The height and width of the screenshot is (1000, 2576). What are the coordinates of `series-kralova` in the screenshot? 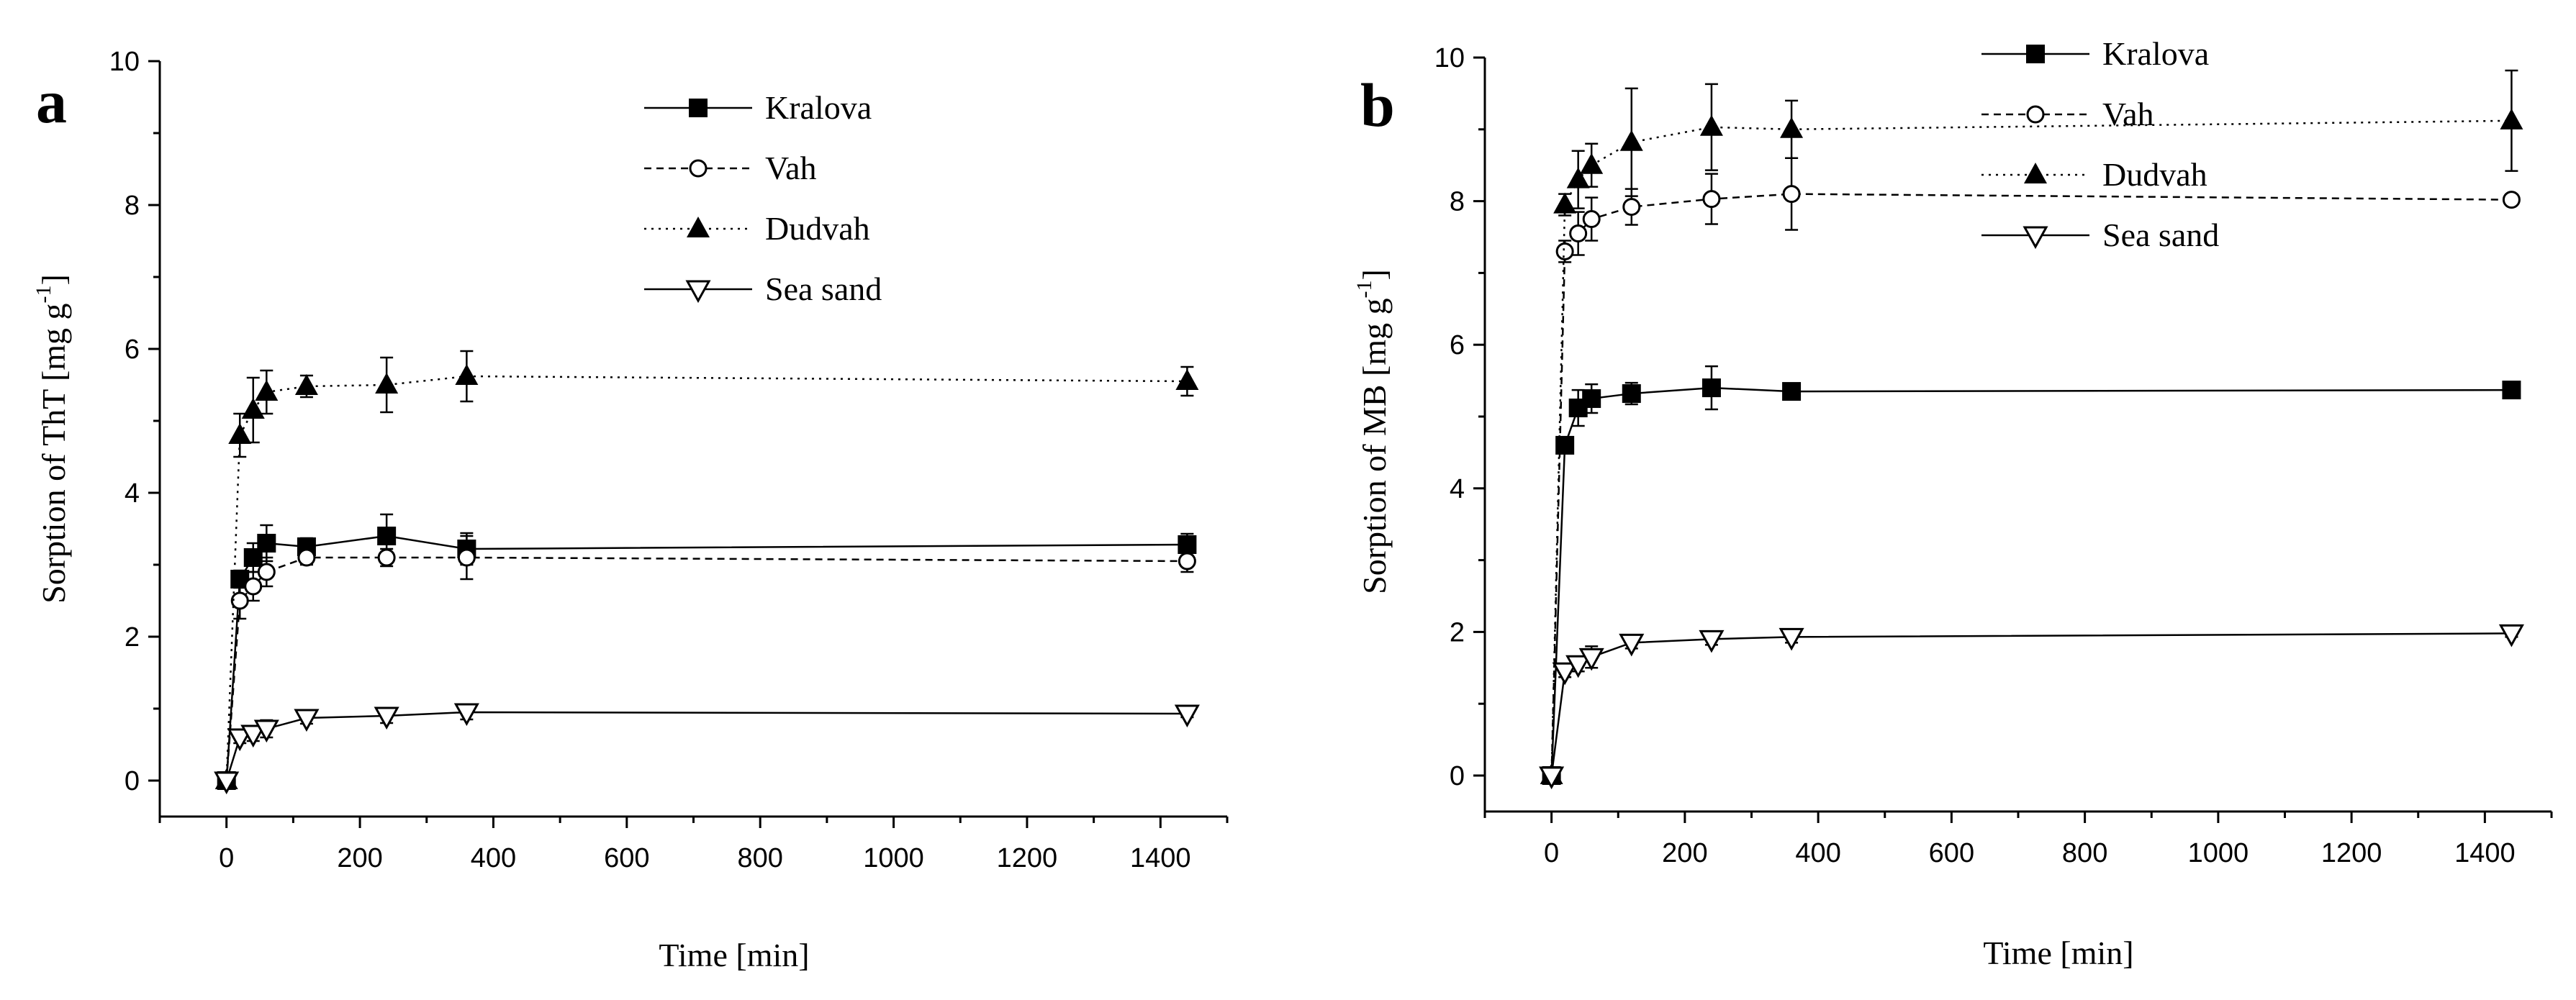 It's located at (707, 651).